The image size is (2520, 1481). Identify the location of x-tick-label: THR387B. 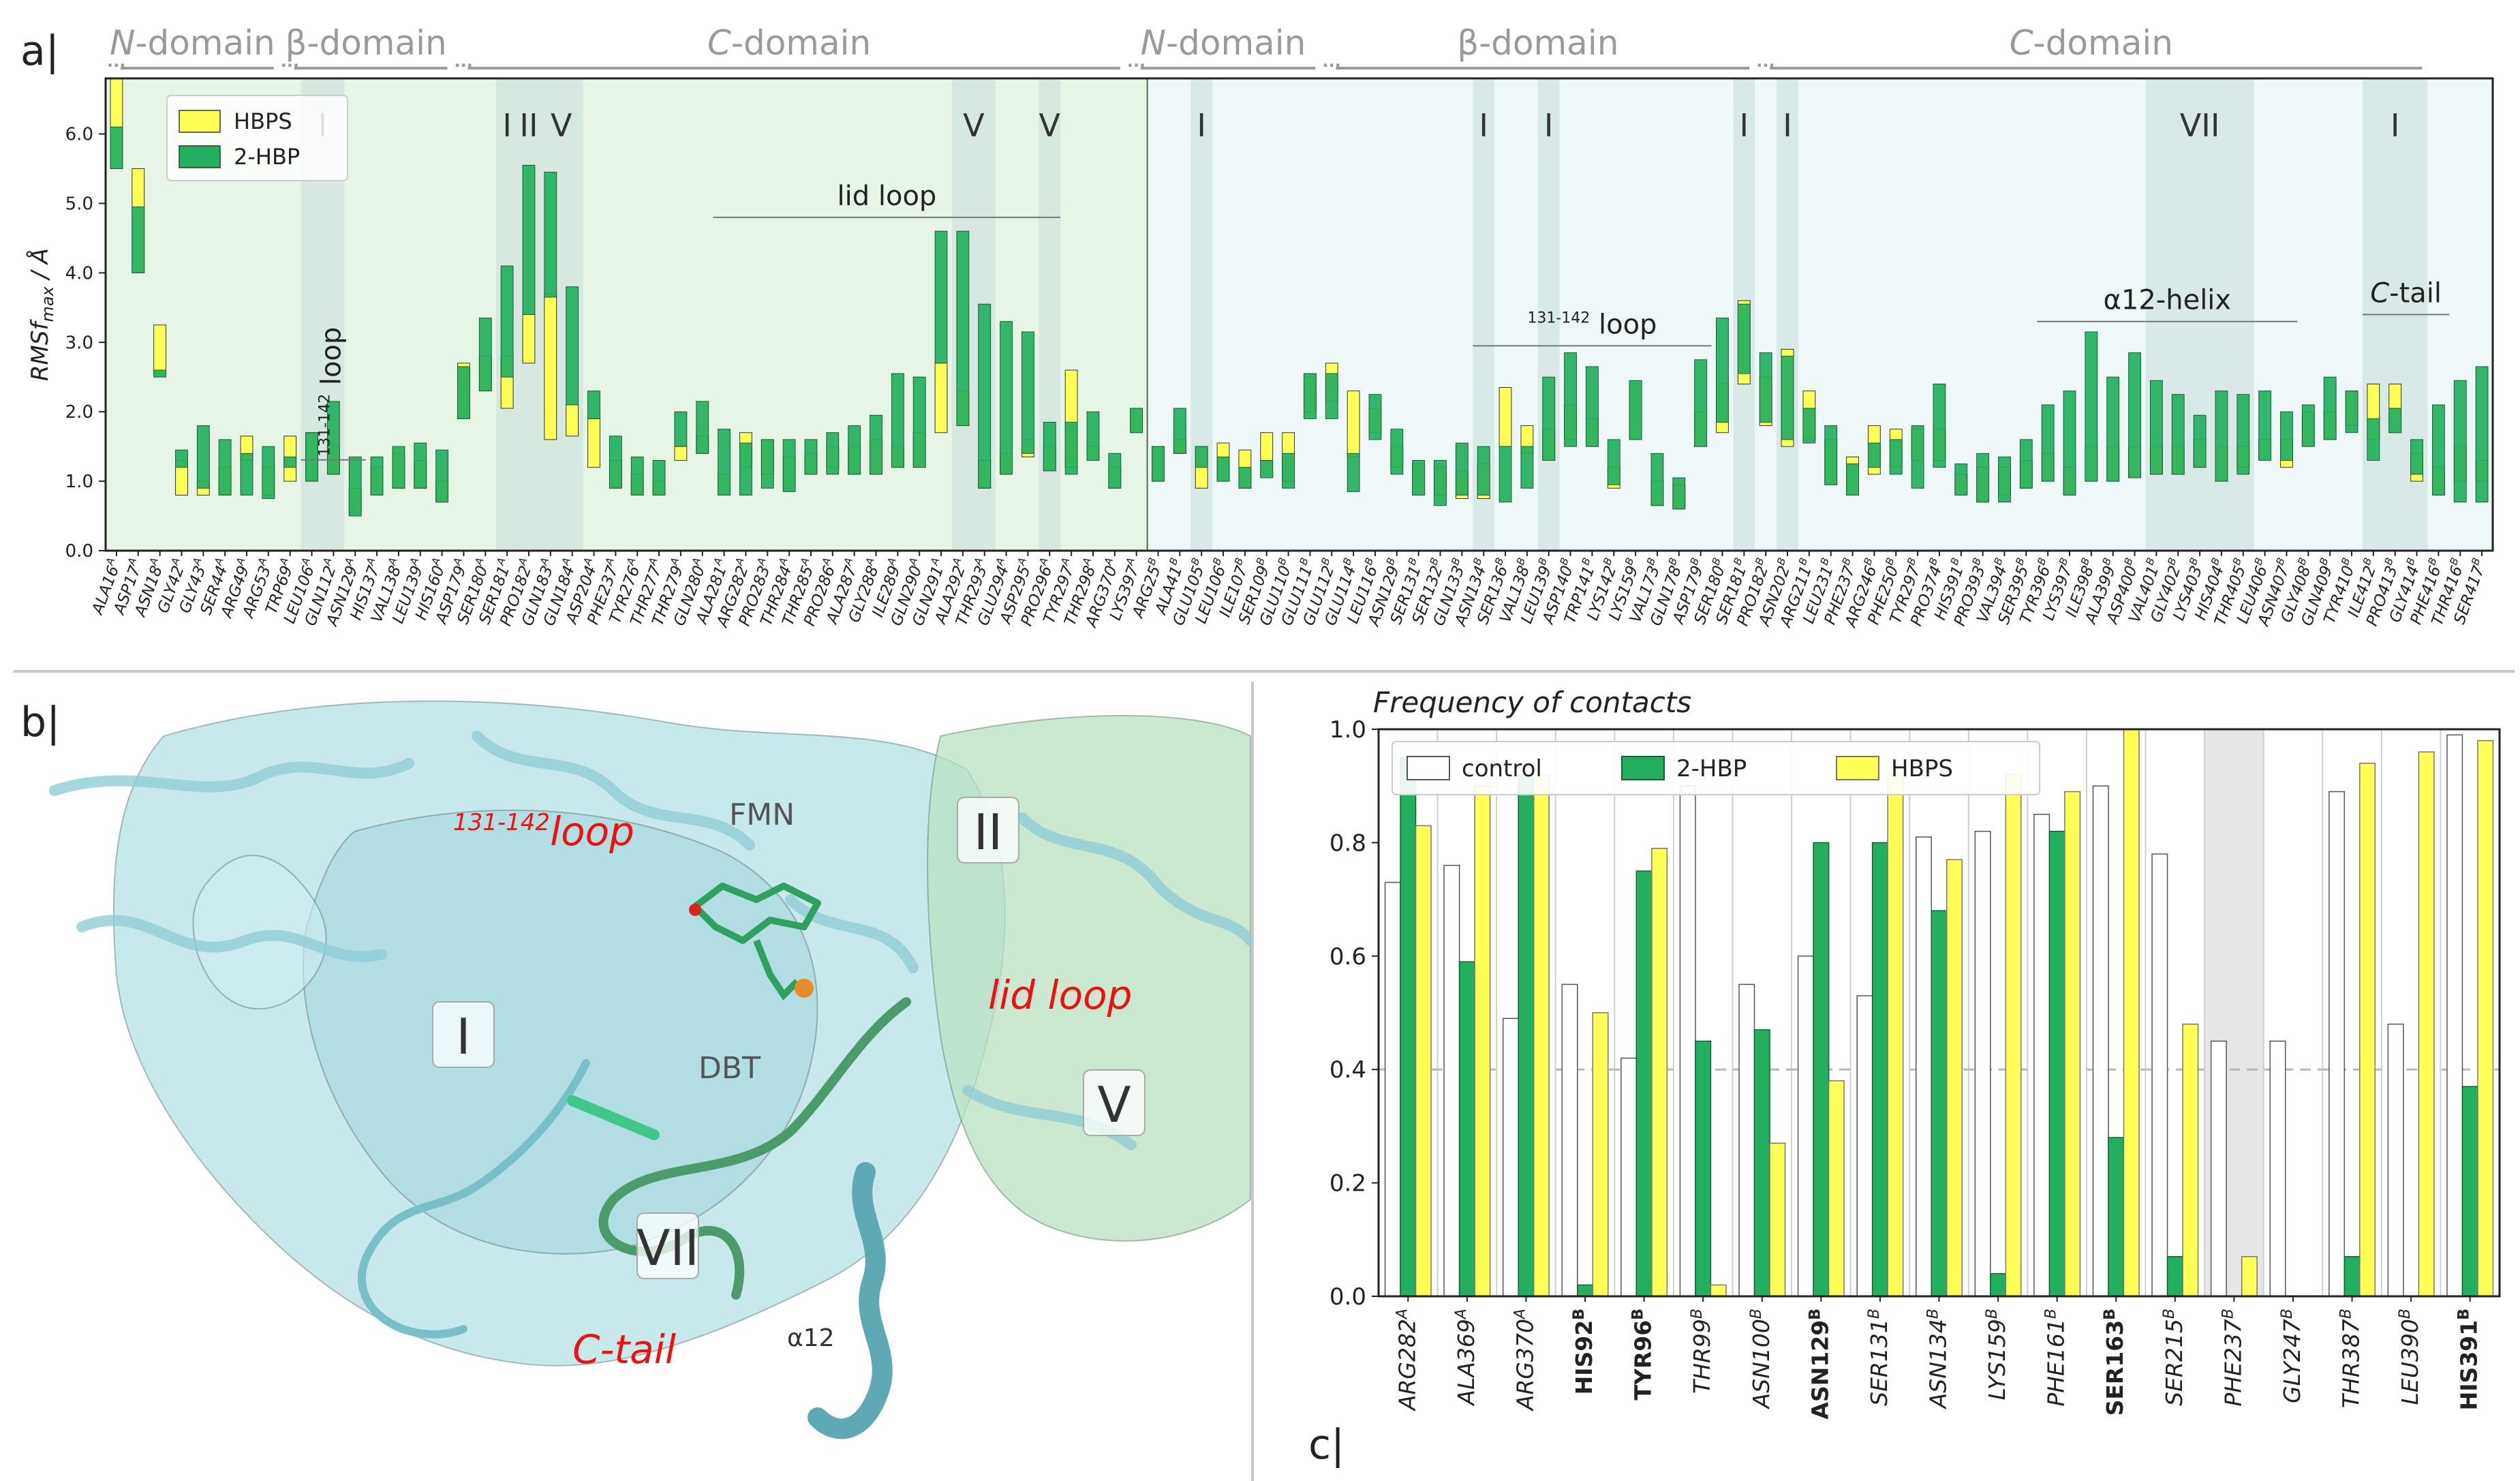
(2351, 1358).